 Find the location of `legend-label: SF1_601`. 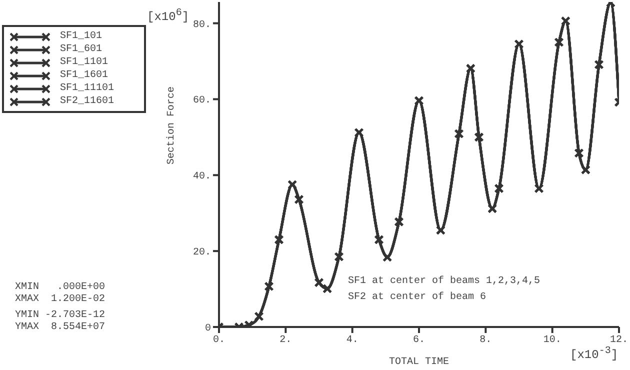

legend-label: SF1_601 is located at coordinates (81, 49).